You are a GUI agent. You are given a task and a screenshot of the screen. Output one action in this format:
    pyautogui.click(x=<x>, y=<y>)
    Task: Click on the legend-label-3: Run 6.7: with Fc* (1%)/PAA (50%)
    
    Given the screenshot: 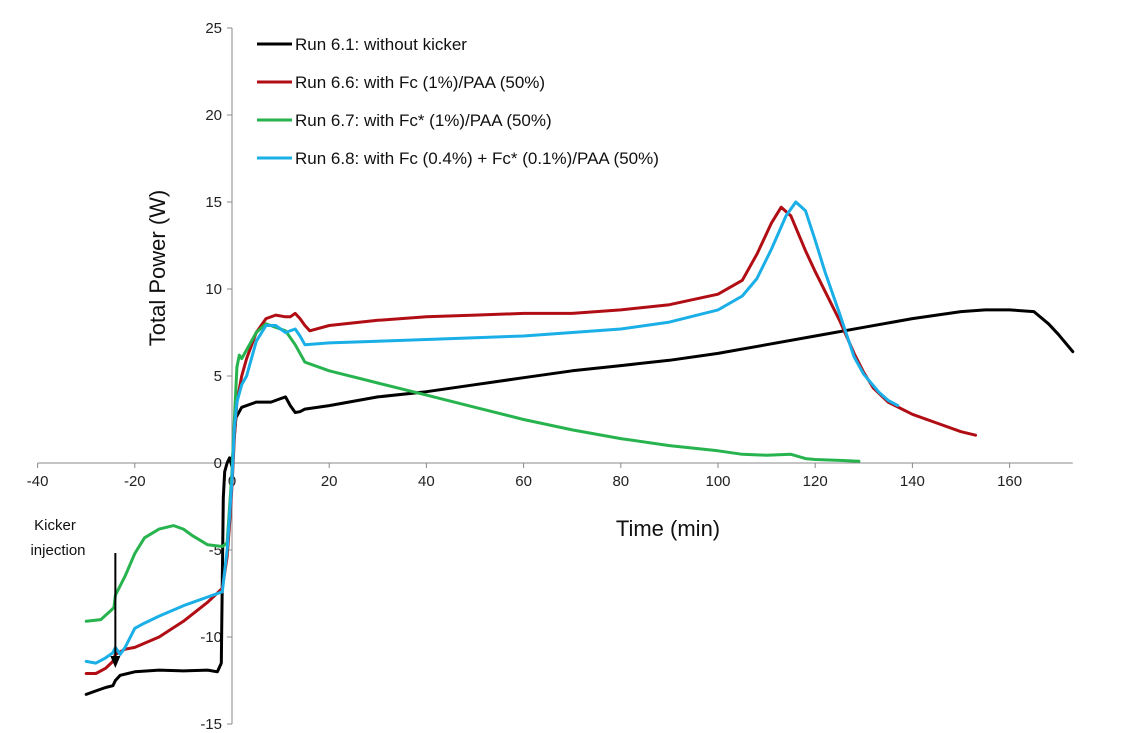 What is the action you would take?
    pyautogui.click(x=423, y=120)
    